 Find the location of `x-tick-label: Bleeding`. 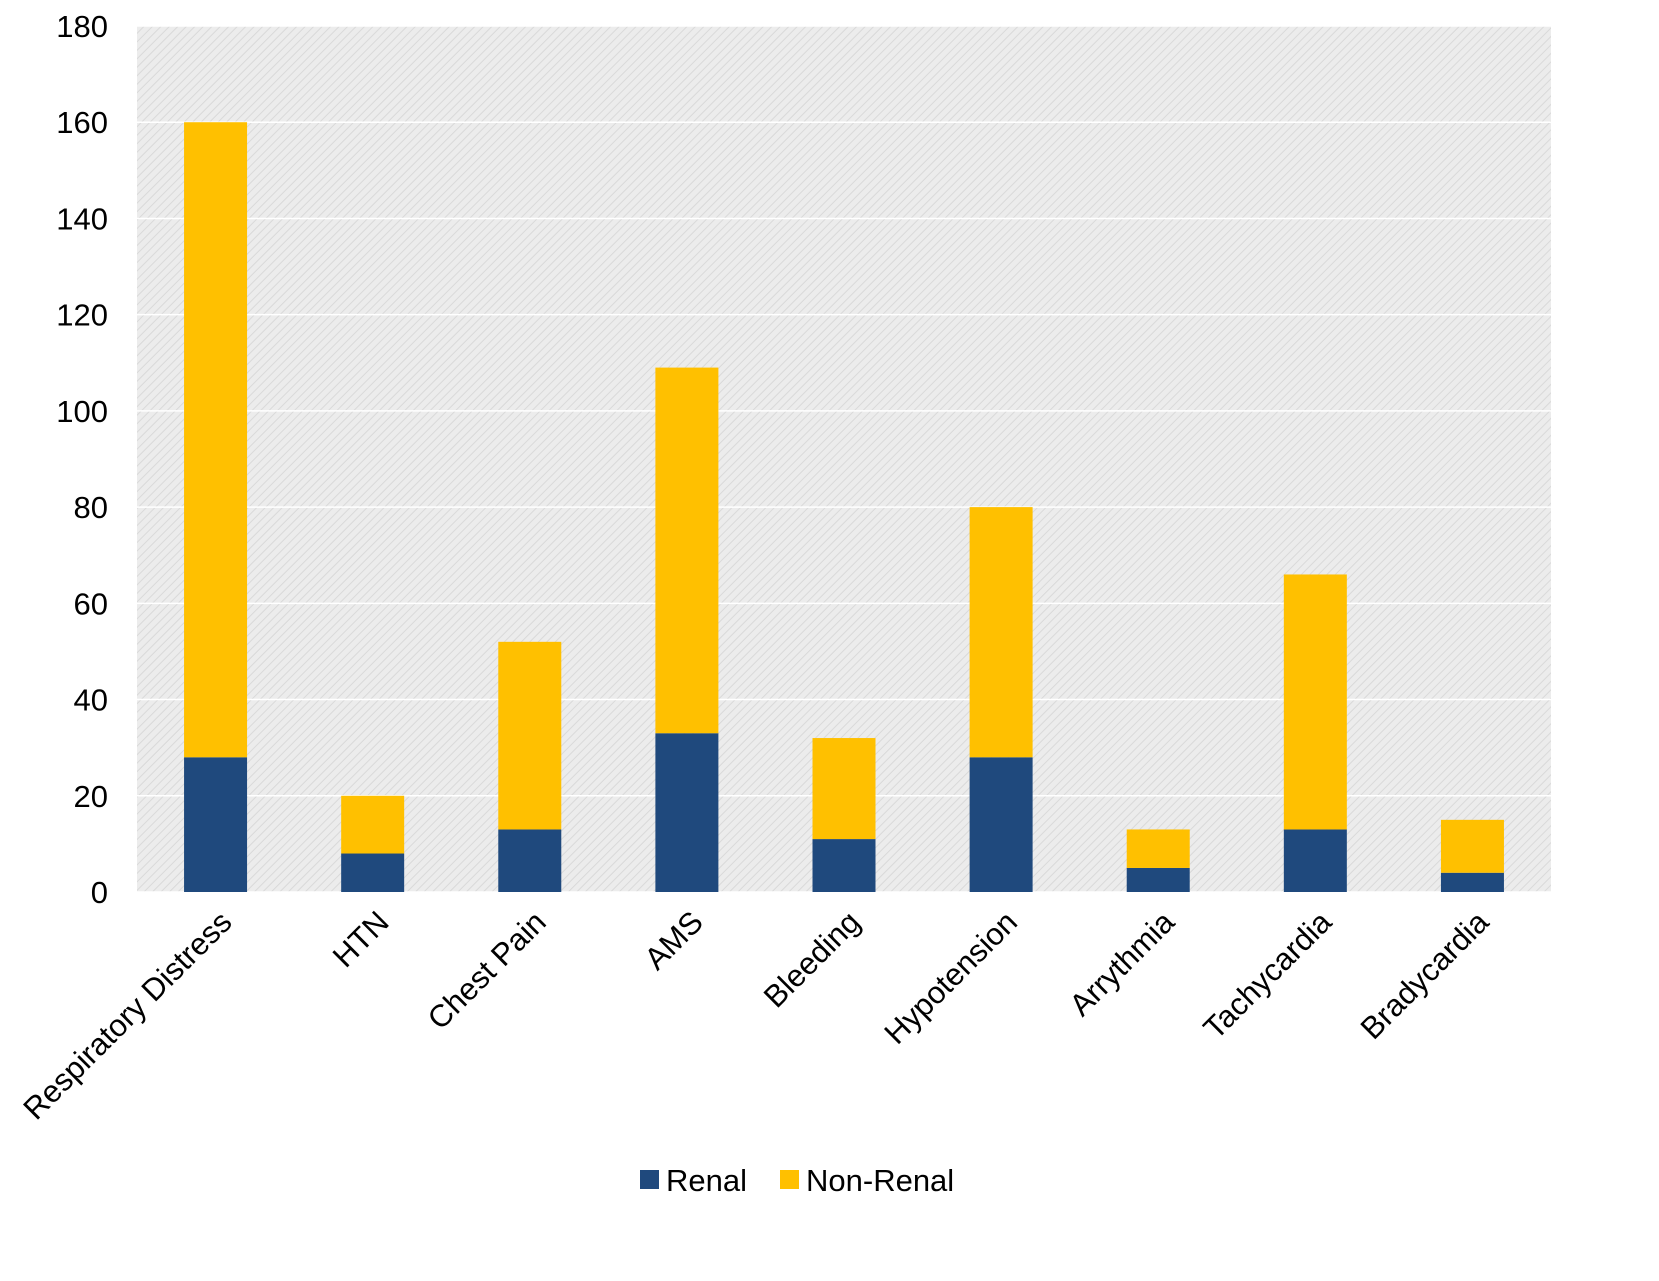

x-tick-label: Bleeding is located at coordinates (812, 959).